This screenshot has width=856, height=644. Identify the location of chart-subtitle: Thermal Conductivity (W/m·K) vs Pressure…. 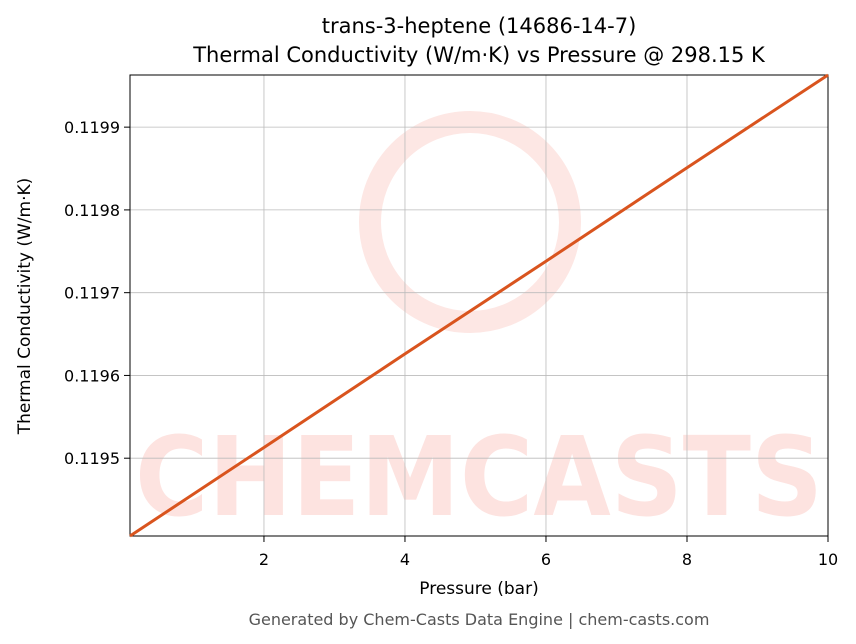
(479, 55).